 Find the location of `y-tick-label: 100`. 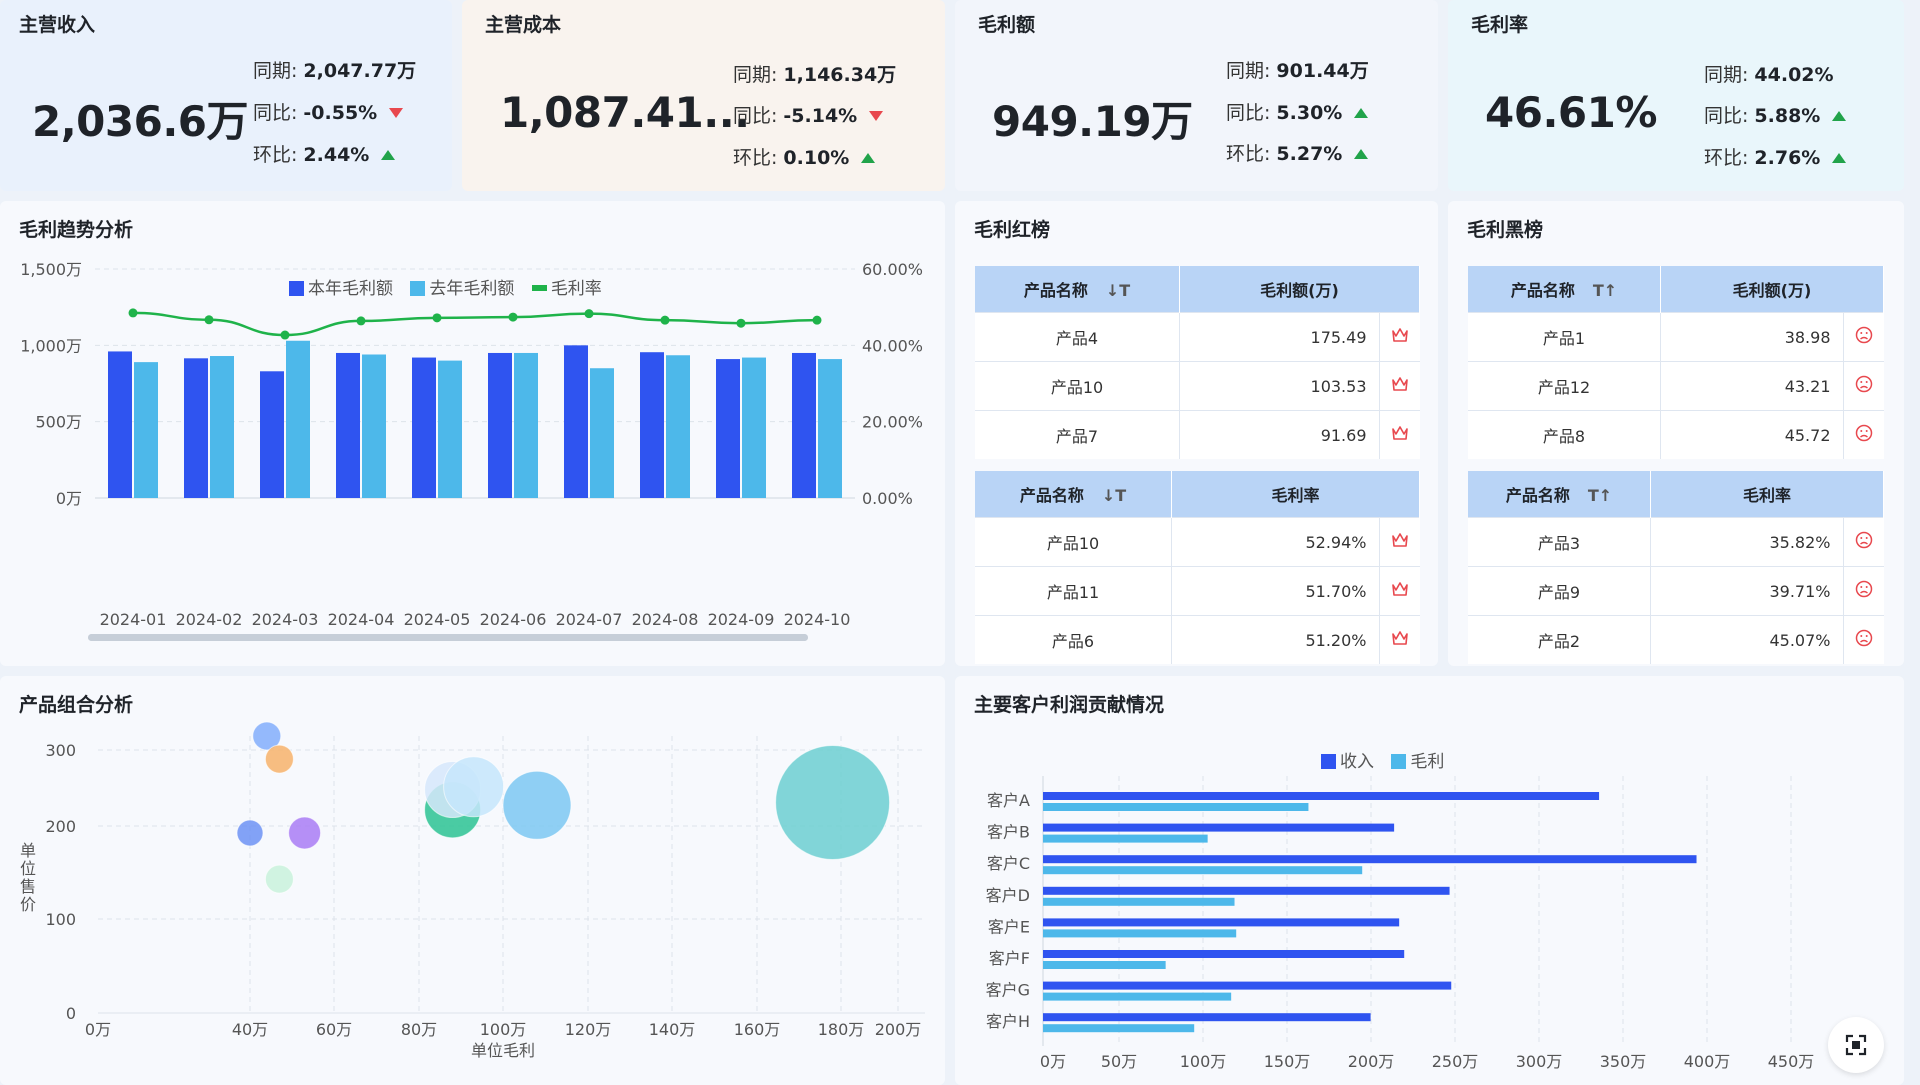

y-tick-label: 100 is located at coordinates (60, 919).